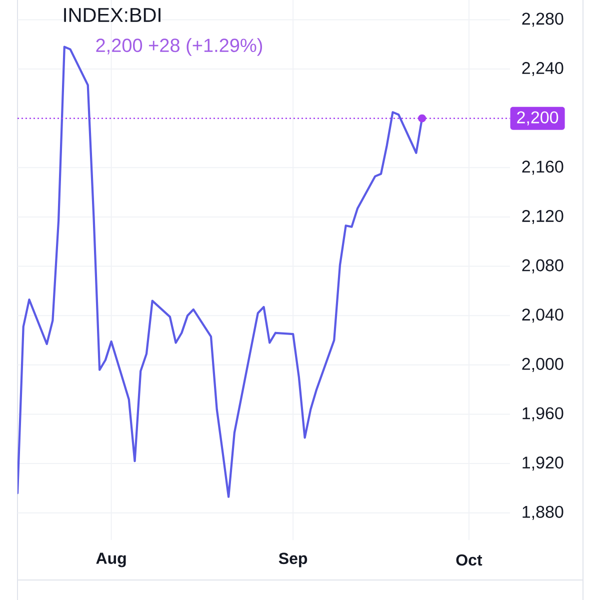  I want to click on y-tick-label: 2,080, so click(543, 266).